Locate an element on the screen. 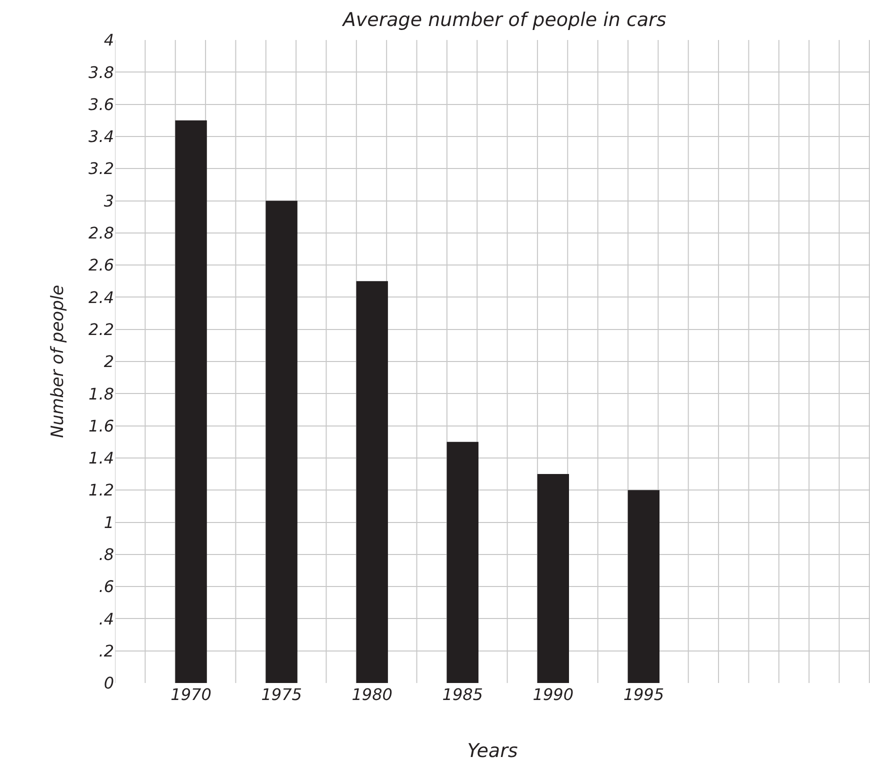 This screenshot has width=870, height=775. x-tick-label: 1970 is located at coordinates (191, 694).